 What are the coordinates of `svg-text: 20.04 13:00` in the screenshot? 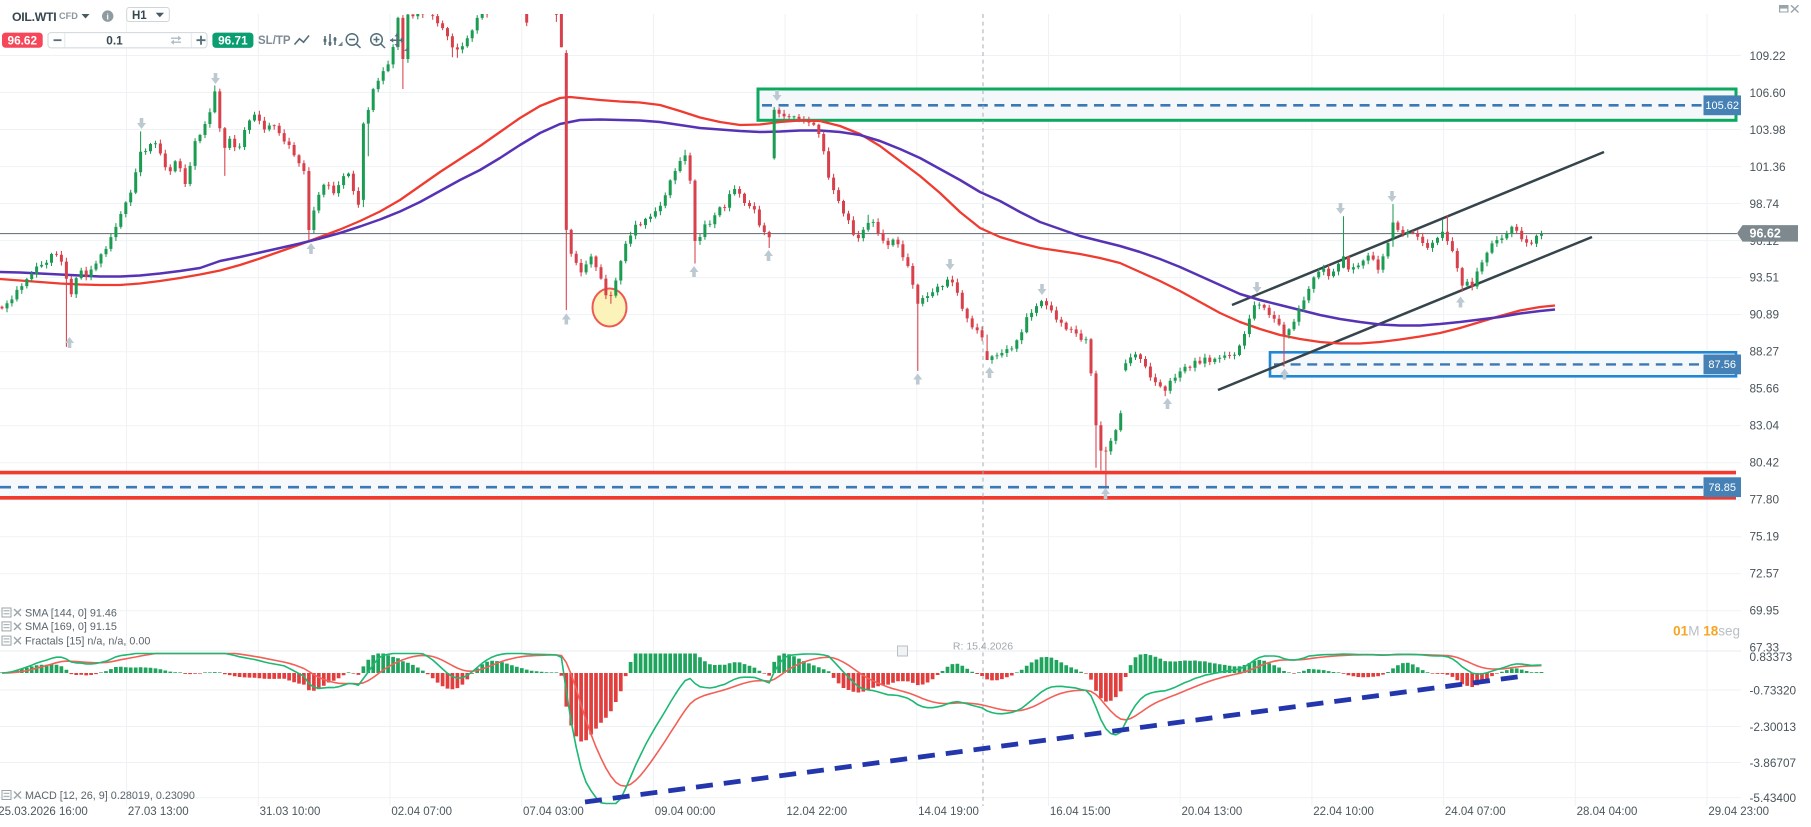 It's located at (1212, 812).